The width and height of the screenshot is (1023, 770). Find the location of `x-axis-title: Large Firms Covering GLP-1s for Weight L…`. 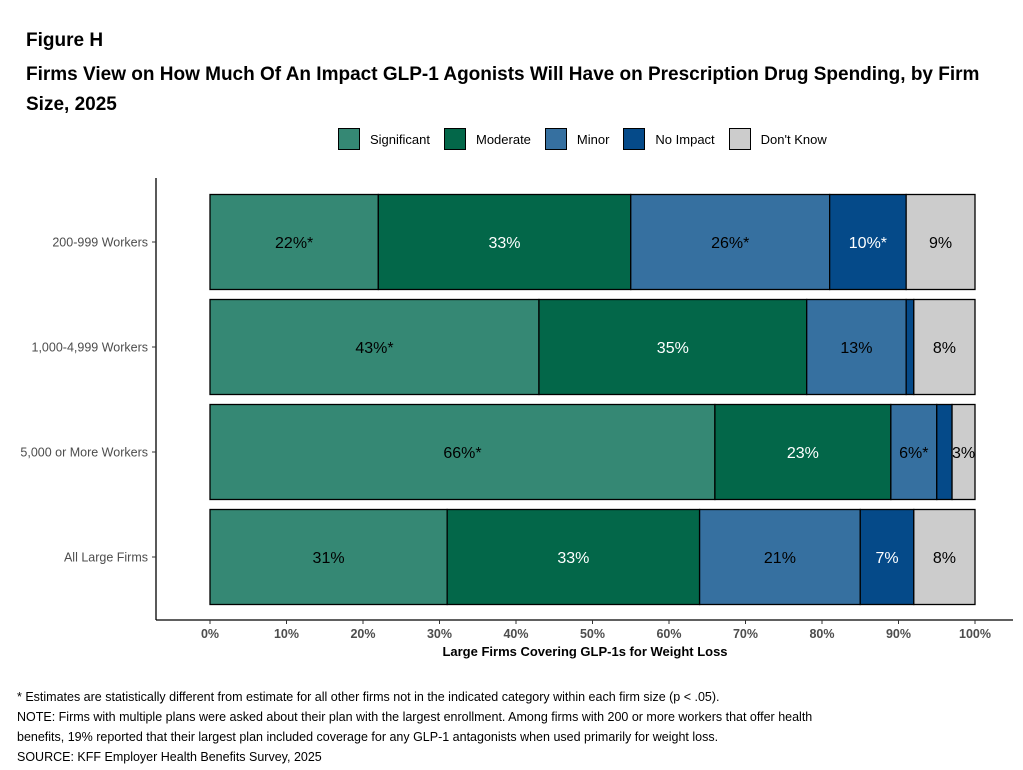

x-axis-title: Large Firms Covering GLP-1s for Weight L… is located at coordinates (584, 651).